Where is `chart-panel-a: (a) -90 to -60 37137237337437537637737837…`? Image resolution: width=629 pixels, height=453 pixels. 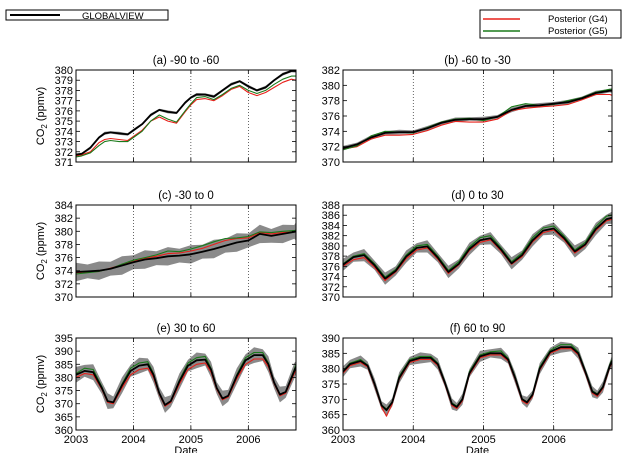 chart-panel-a: (a) -90 to -60 37137237337437537637737837… is located at coordinates (166, 112).